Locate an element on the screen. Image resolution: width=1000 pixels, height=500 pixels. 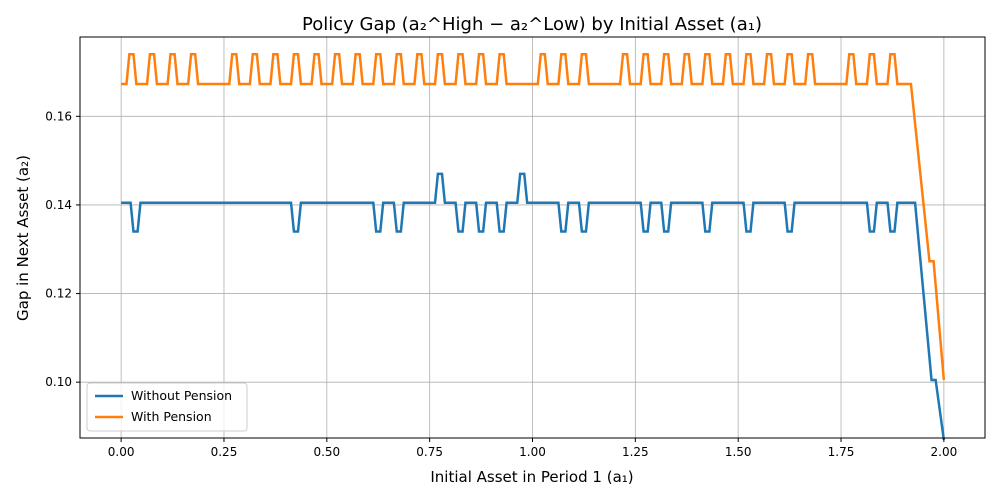
legend: Without Pension With Pension is located at coordinates (167, 407).